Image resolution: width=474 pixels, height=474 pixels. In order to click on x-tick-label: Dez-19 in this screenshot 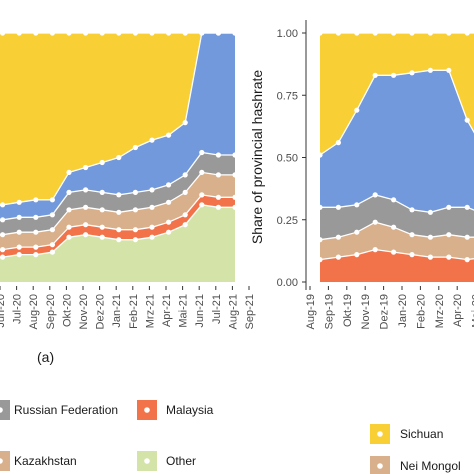, I will do `click(385, 311)`.